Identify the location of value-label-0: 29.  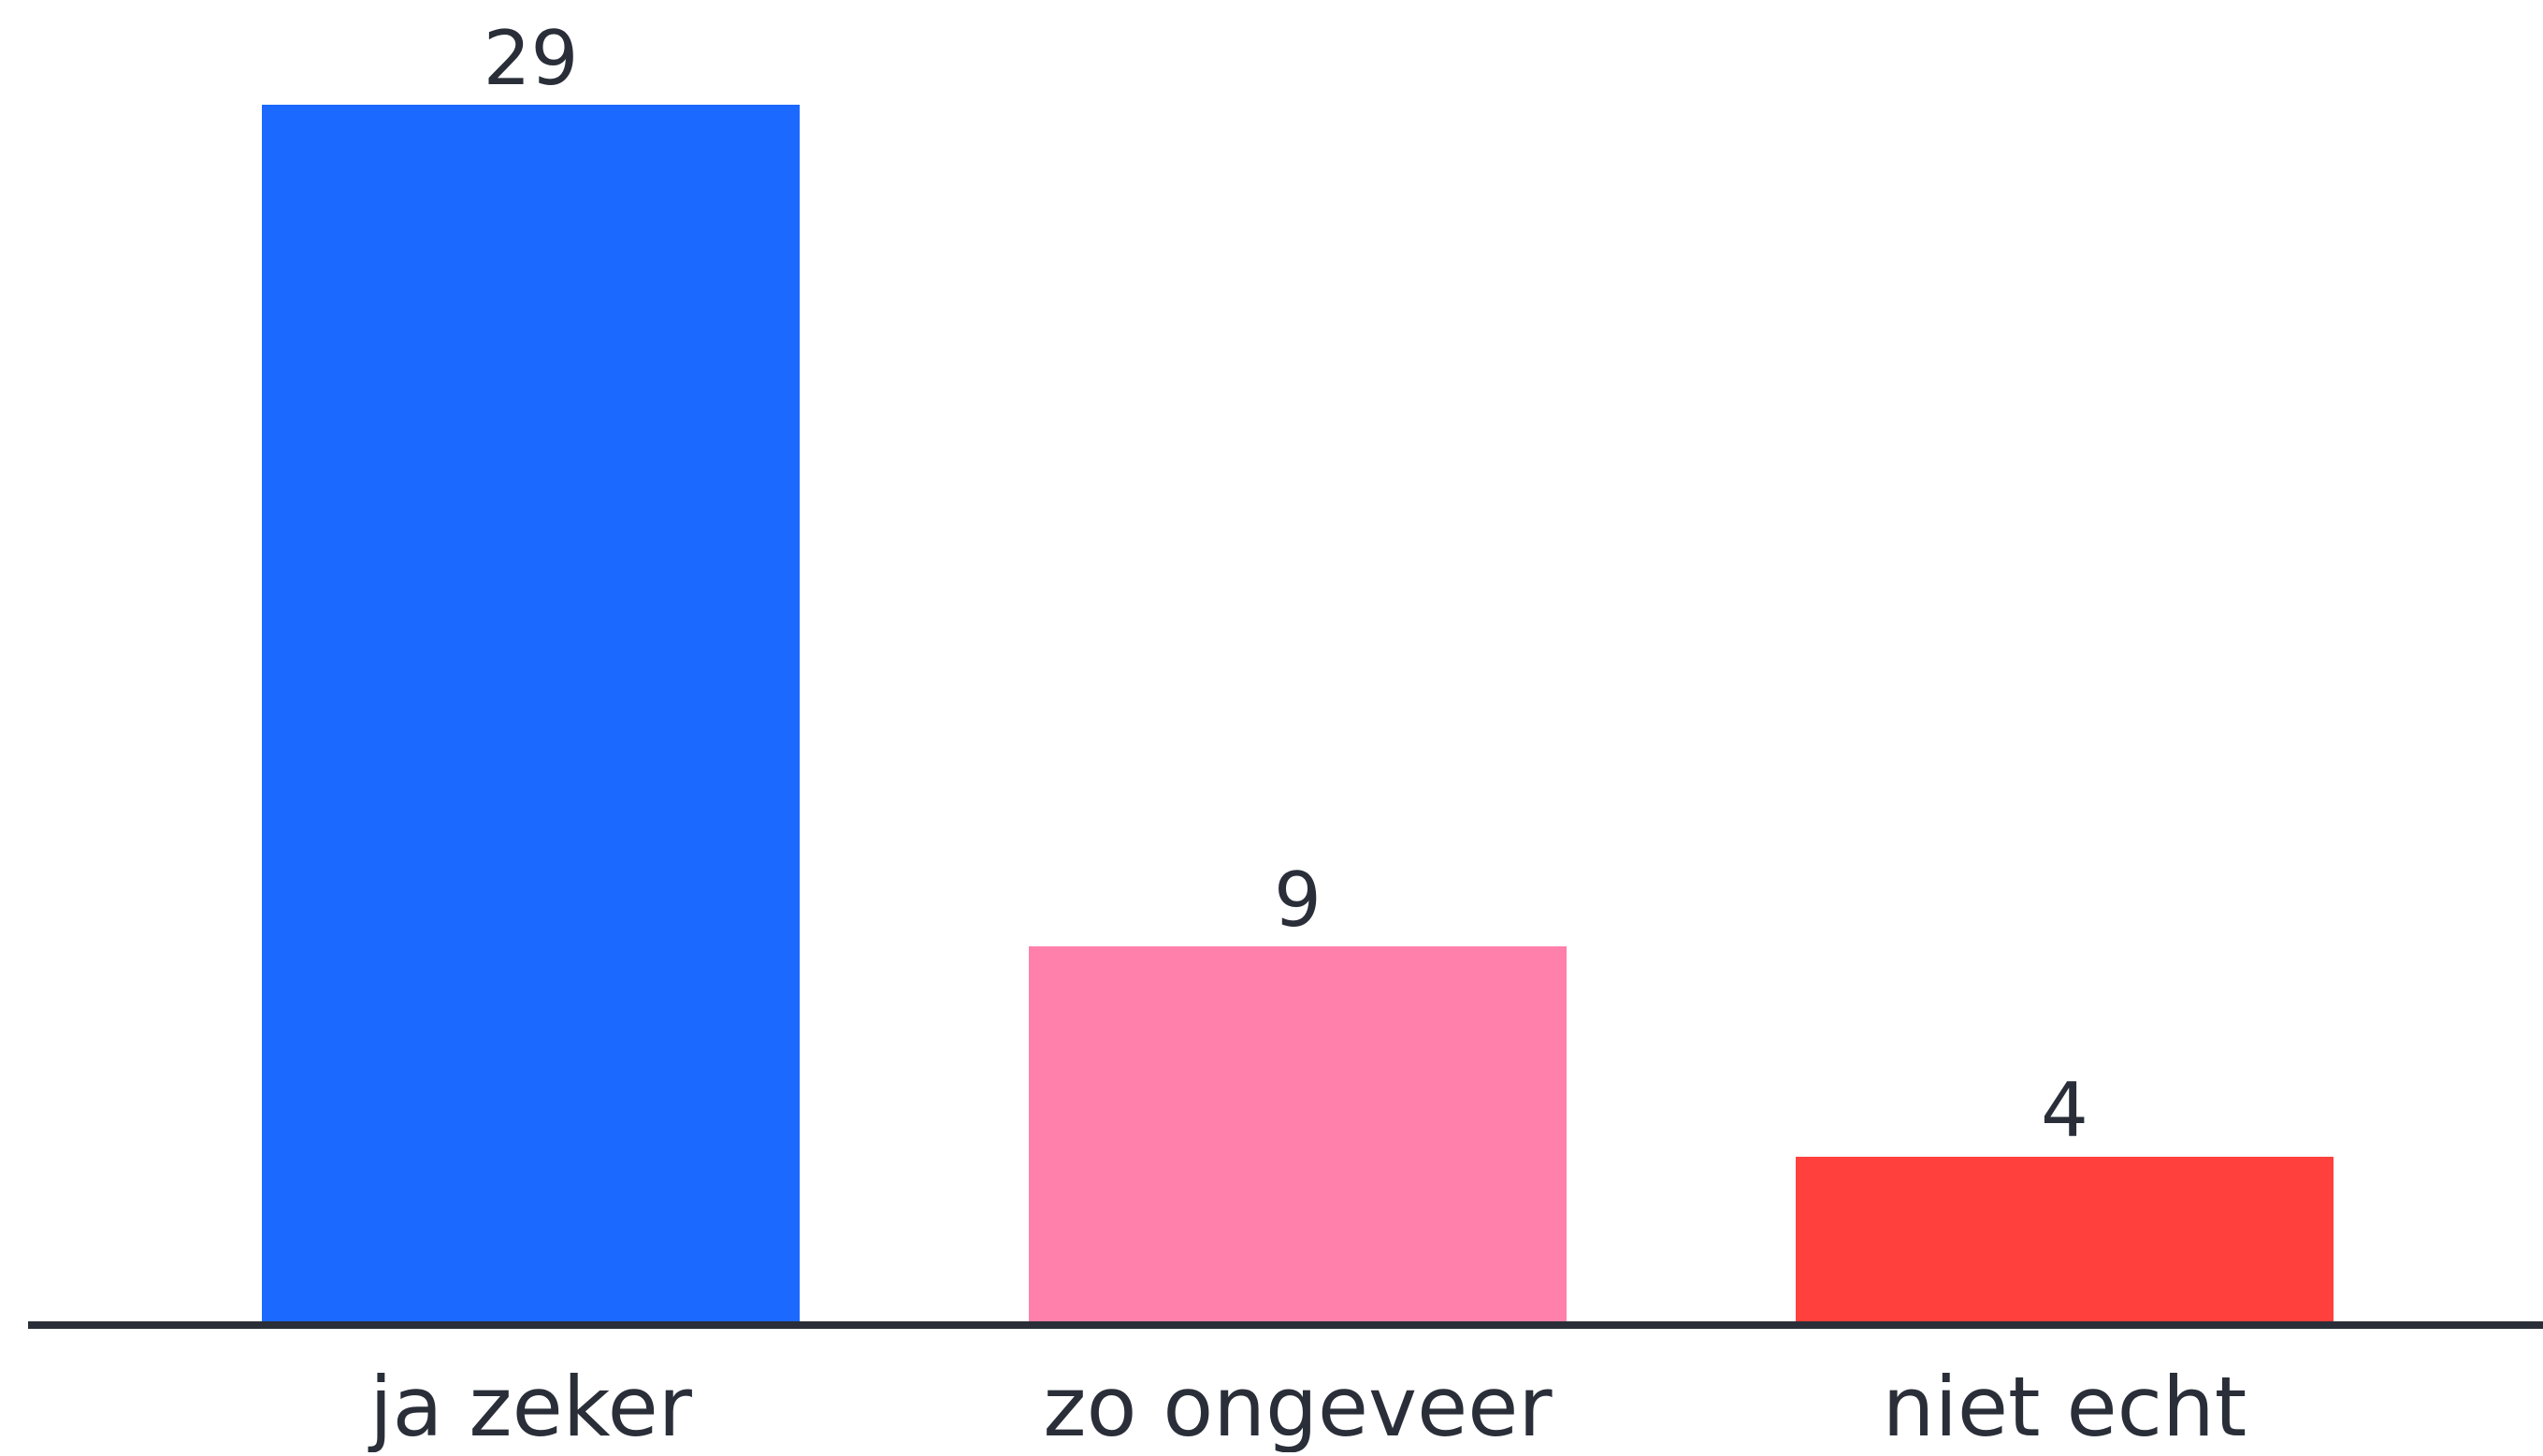
(531, 58).